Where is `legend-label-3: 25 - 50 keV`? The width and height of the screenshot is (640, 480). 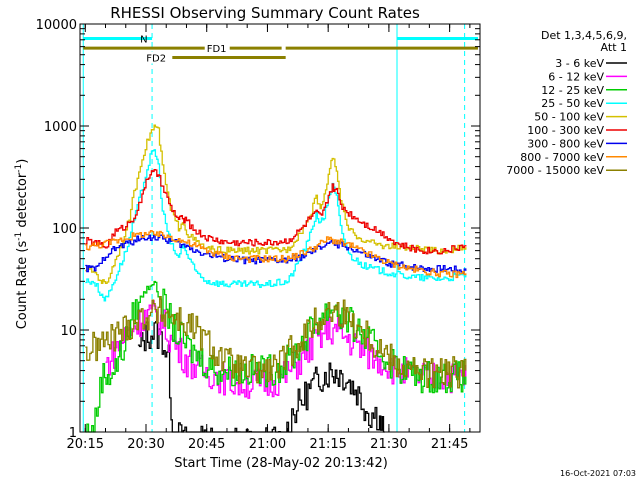 legend-label-3: 25 - 50 keV is located at coordinates (572, 103).